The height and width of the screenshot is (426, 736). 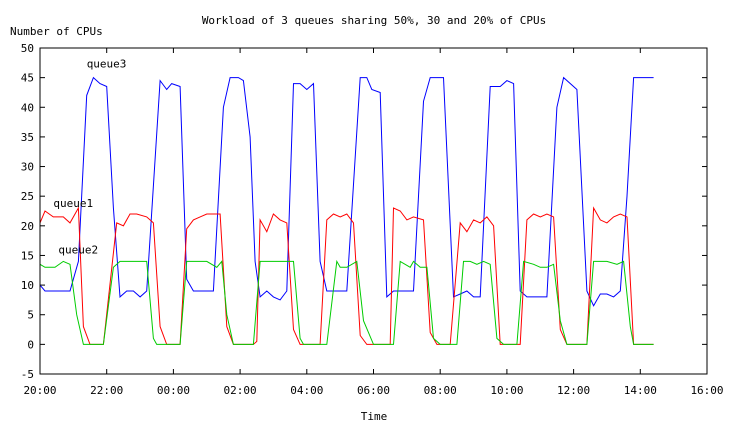 What do you see at coordinates (240, 390) in the screenshot?
I see `x-tick-label: 02:00` at bounding box center [240, 390].